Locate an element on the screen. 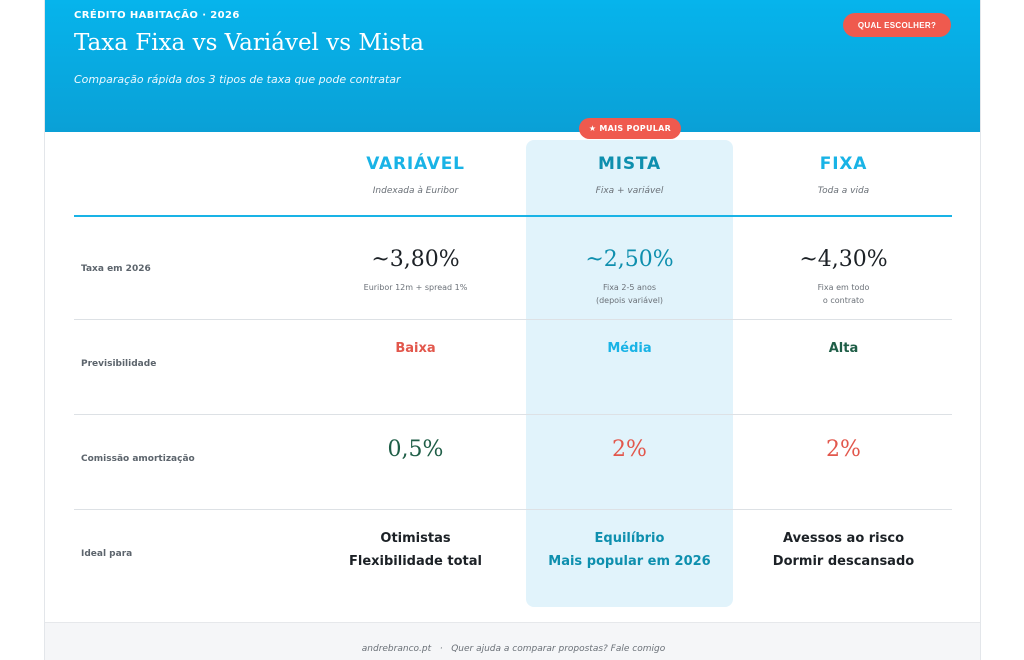 Image resolution: width=1024 pixels, height=660 pixels. rate-note-line: Fixa em todo is located at coordinates (843, 287).